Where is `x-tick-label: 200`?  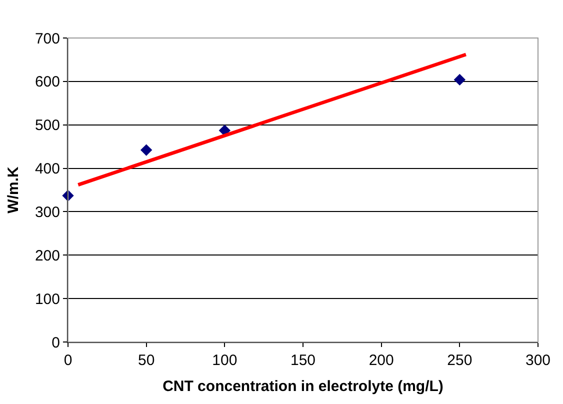 x-tick-label: 200 is located at coordinates (381, 360).